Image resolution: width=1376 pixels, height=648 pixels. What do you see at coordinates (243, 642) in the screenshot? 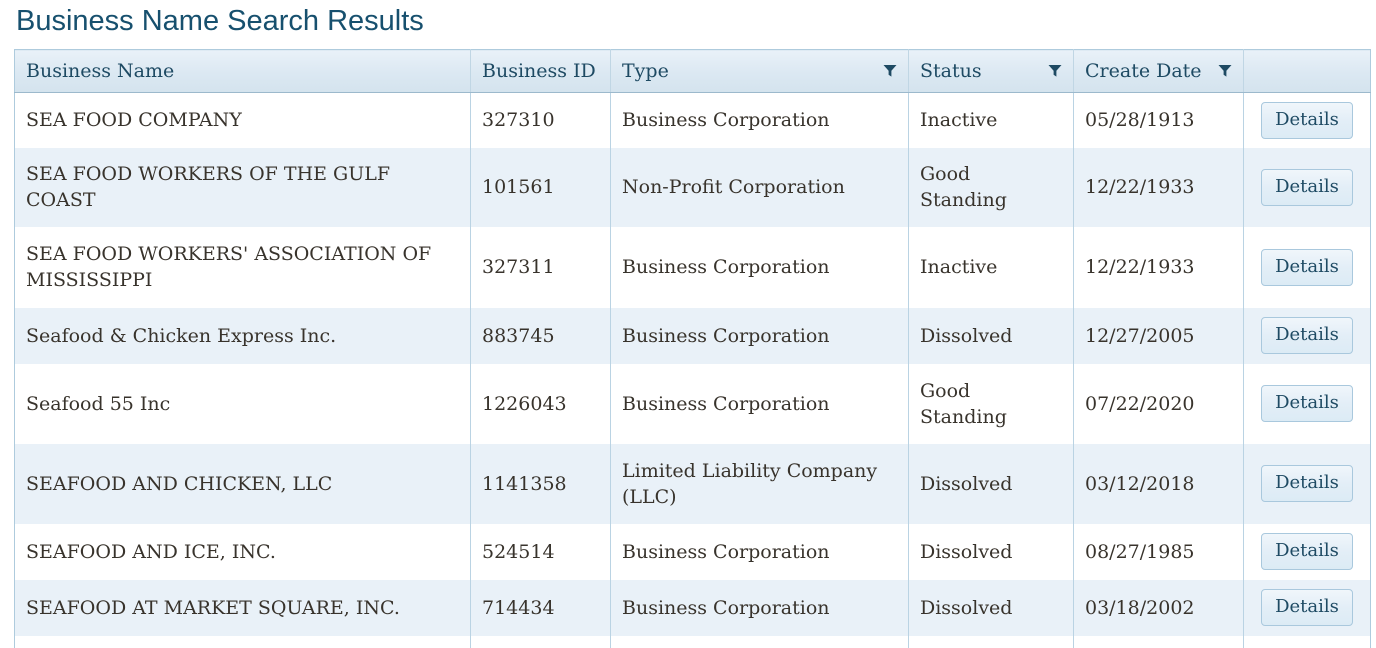
I see `cell-business-name` at bounding box center [243, 642].